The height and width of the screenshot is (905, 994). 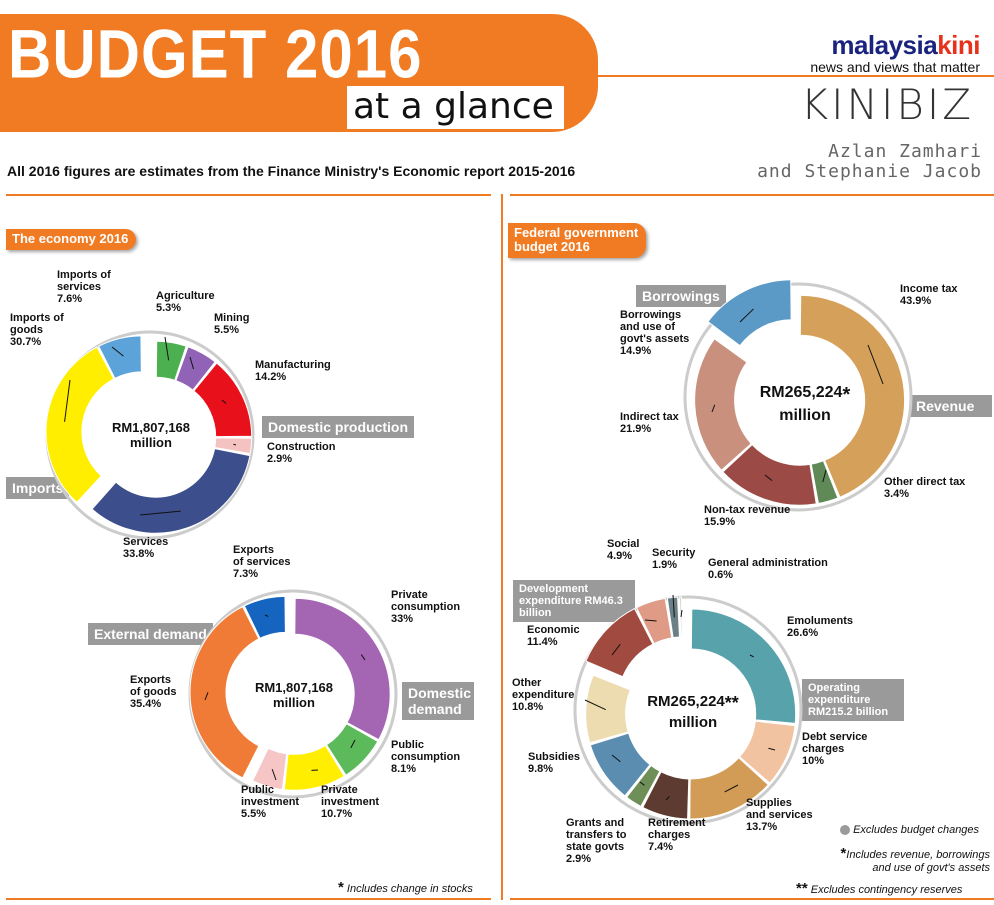 I want to click on right-bottom-rule, so click(x=752, y=899).